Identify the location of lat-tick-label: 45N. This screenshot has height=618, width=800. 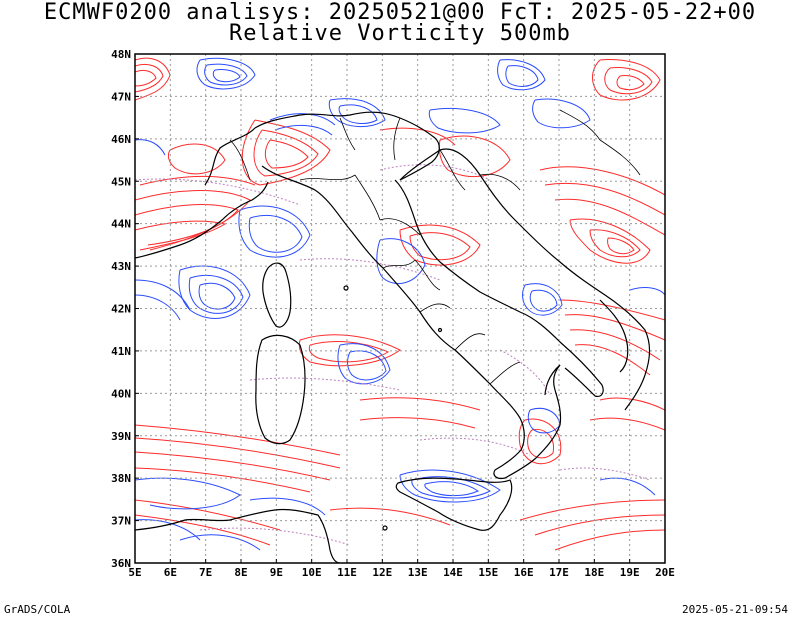
(121, 181).